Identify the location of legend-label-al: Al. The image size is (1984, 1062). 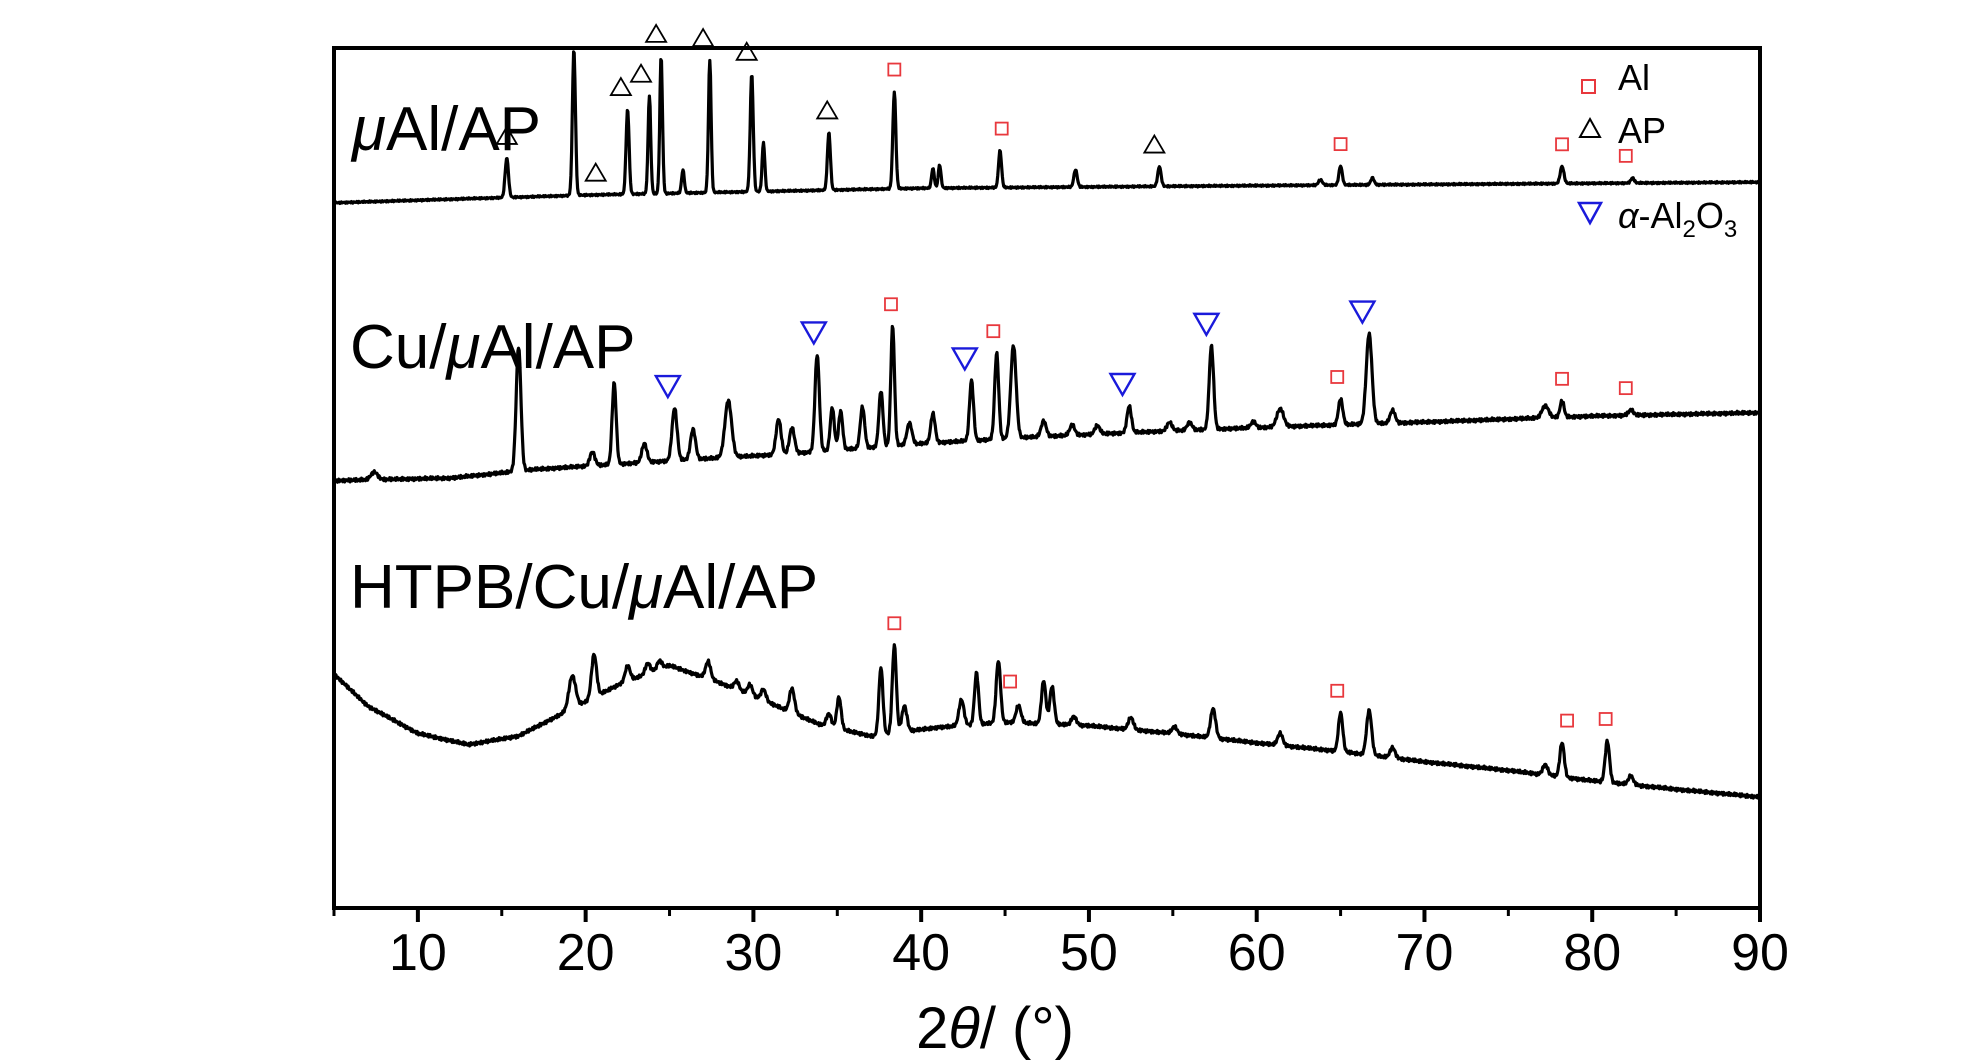
(1634, 77).